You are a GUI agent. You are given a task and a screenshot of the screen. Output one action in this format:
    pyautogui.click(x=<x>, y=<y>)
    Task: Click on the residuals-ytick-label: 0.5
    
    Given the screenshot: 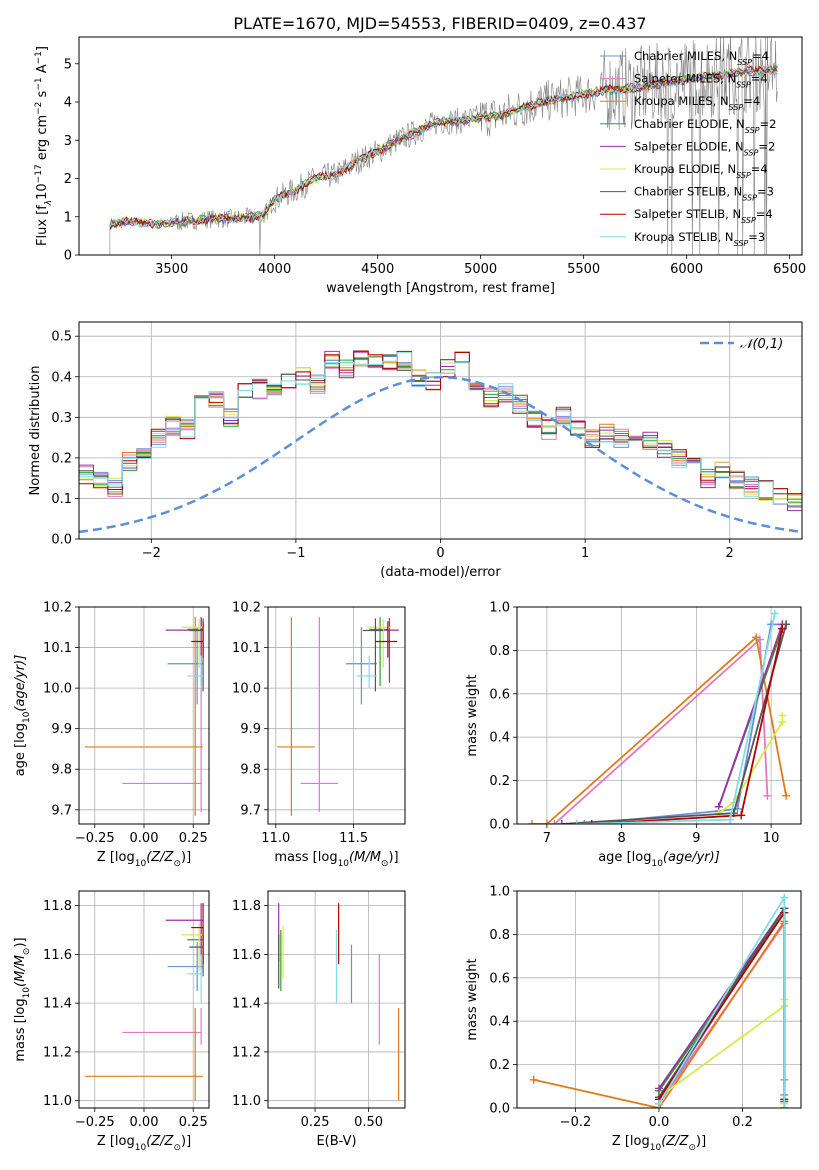 What is the action you would take?
    pyautogui.click(x=61, y=337)
    